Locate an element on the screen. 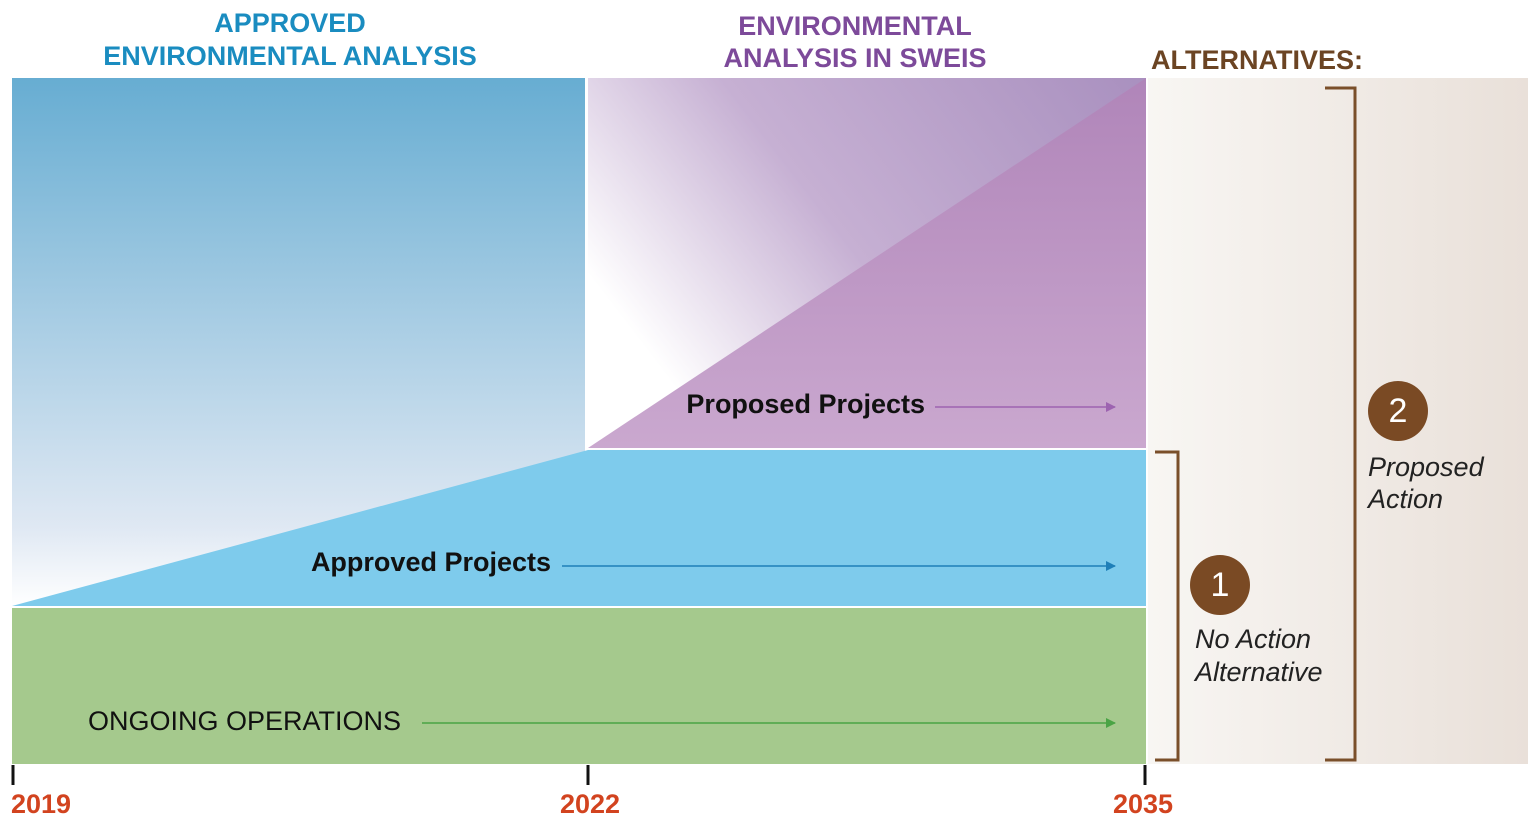  year-label: 2035 is located at coordinates (1143, 804).